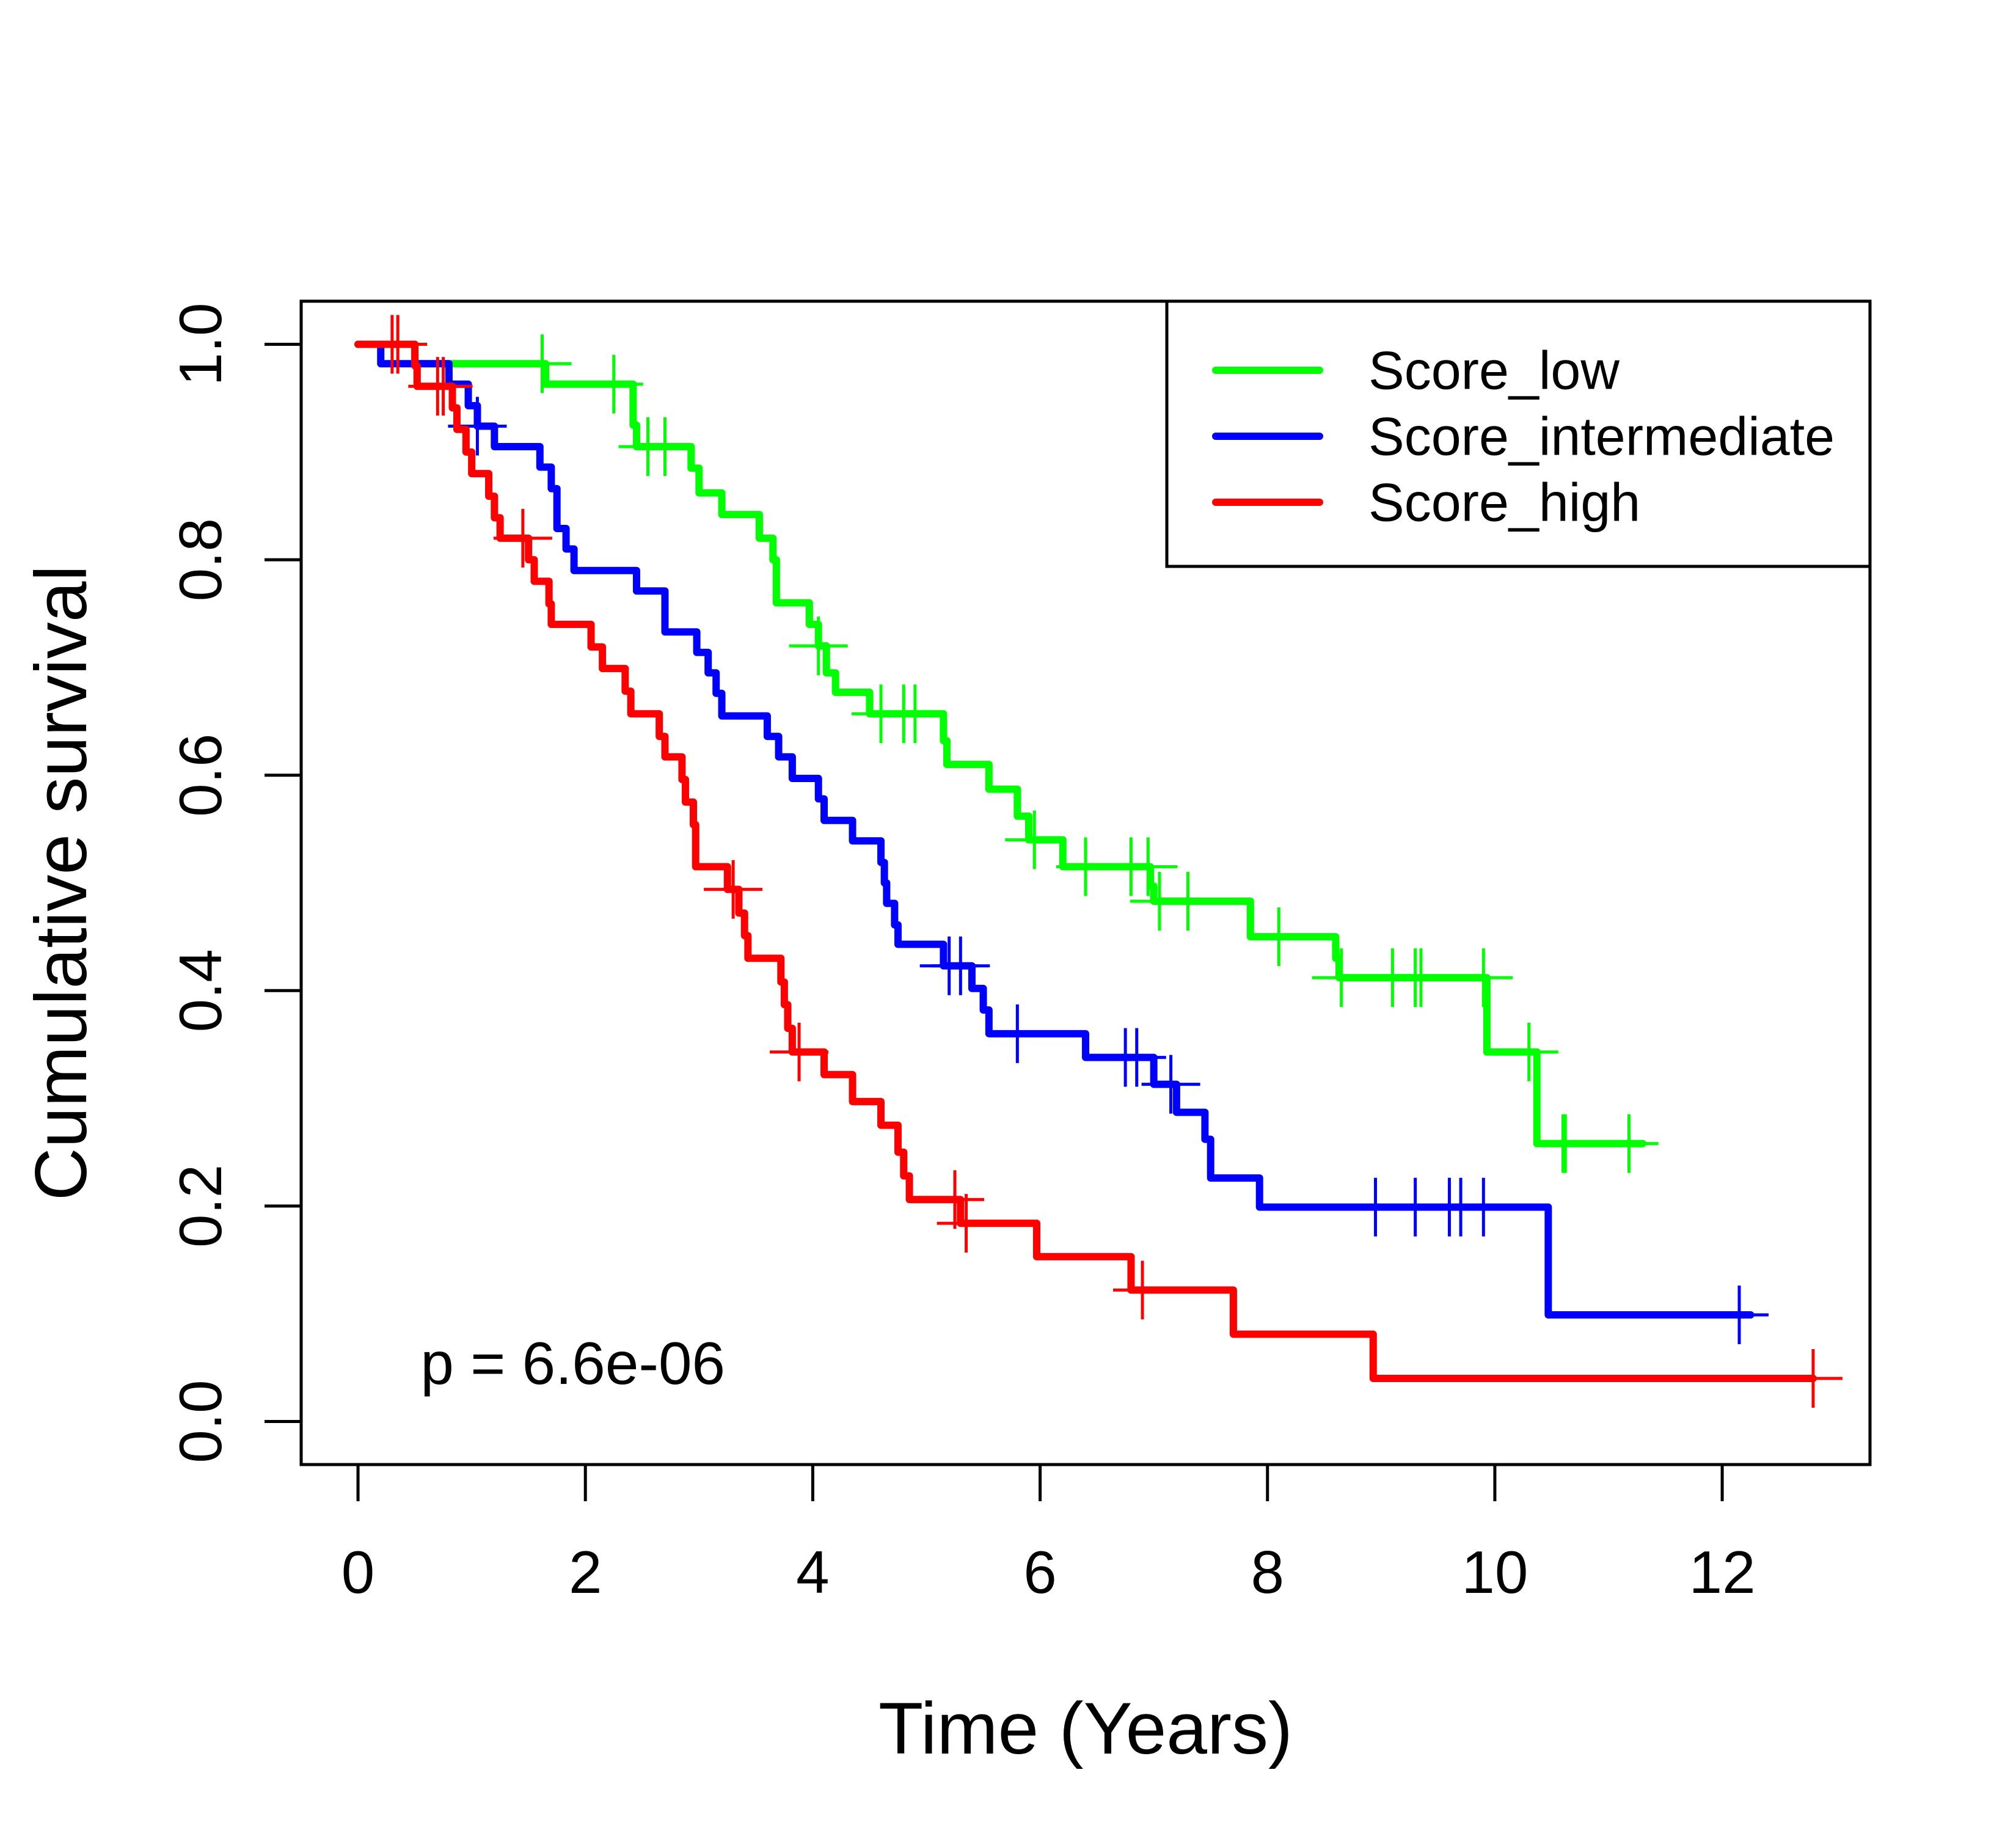 The width and height of the screenshot is (2016, 1833). Describe the element at coordinates (200, 344) in the screenshot. I see `y-tick-label: 1.0` at that location.